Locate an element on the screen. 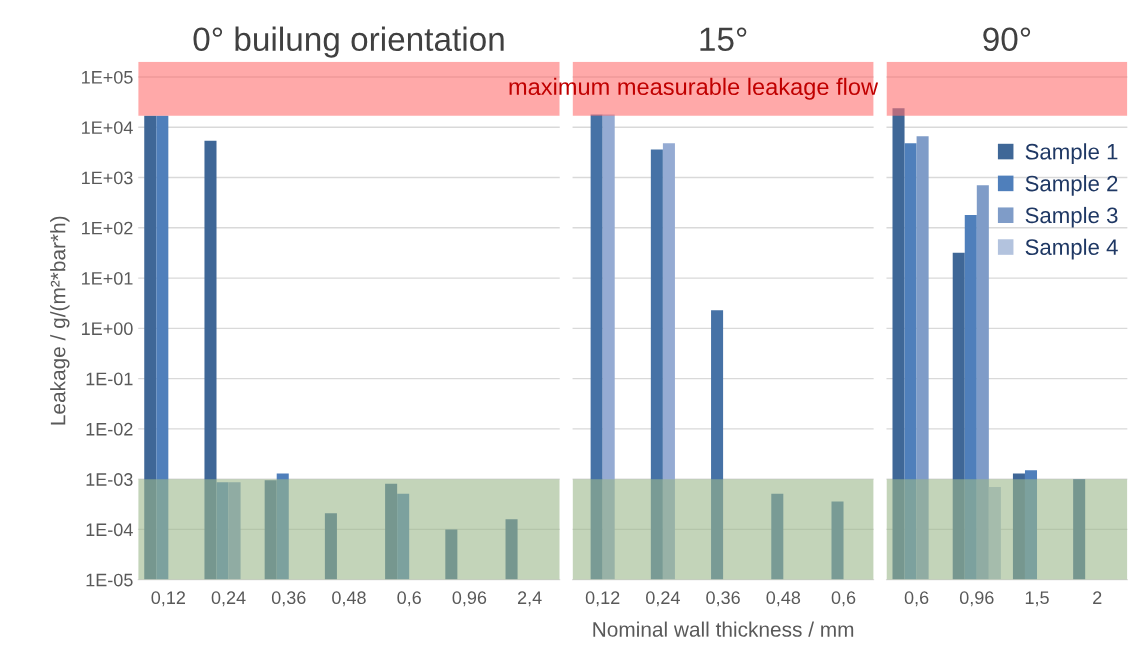  x-tick-label: 2,4 is located at coordinates (529, 599).